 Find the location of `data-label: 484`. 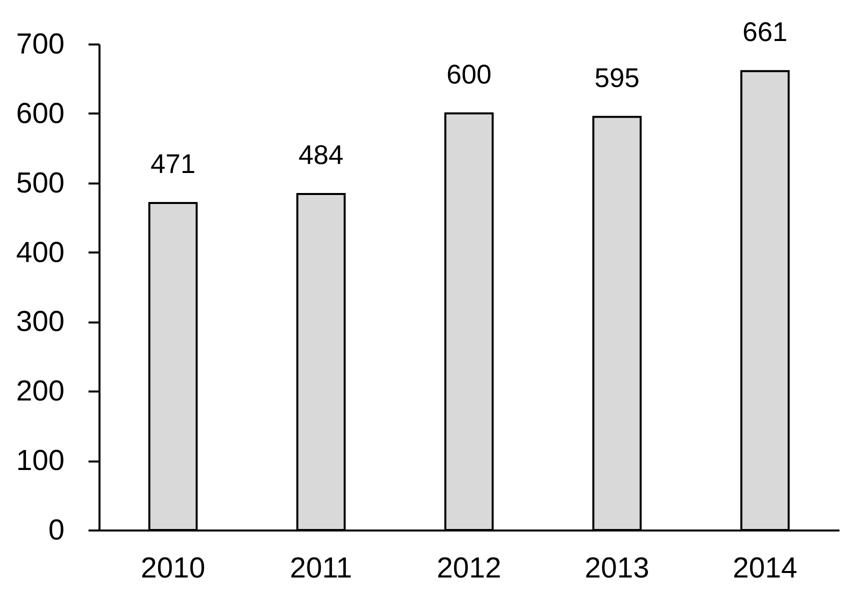

data-label: 484 is located at coordinates (321, 155).